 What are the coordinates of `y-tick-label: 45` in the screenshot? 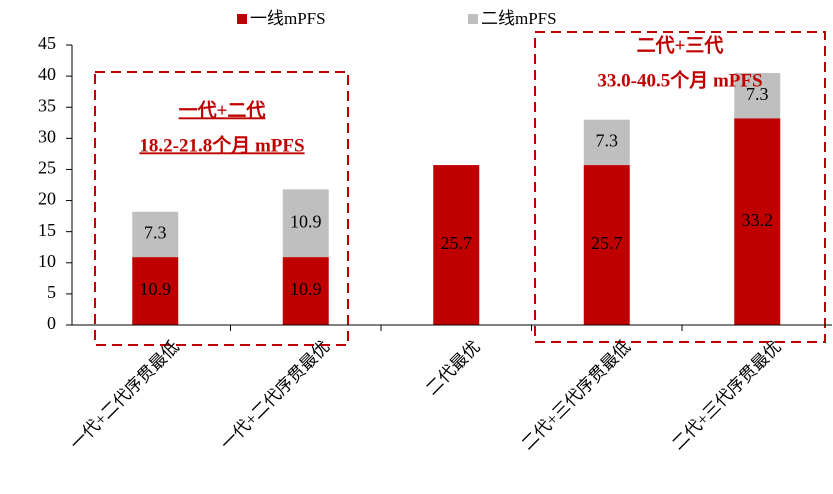 It's located at (47, 43).